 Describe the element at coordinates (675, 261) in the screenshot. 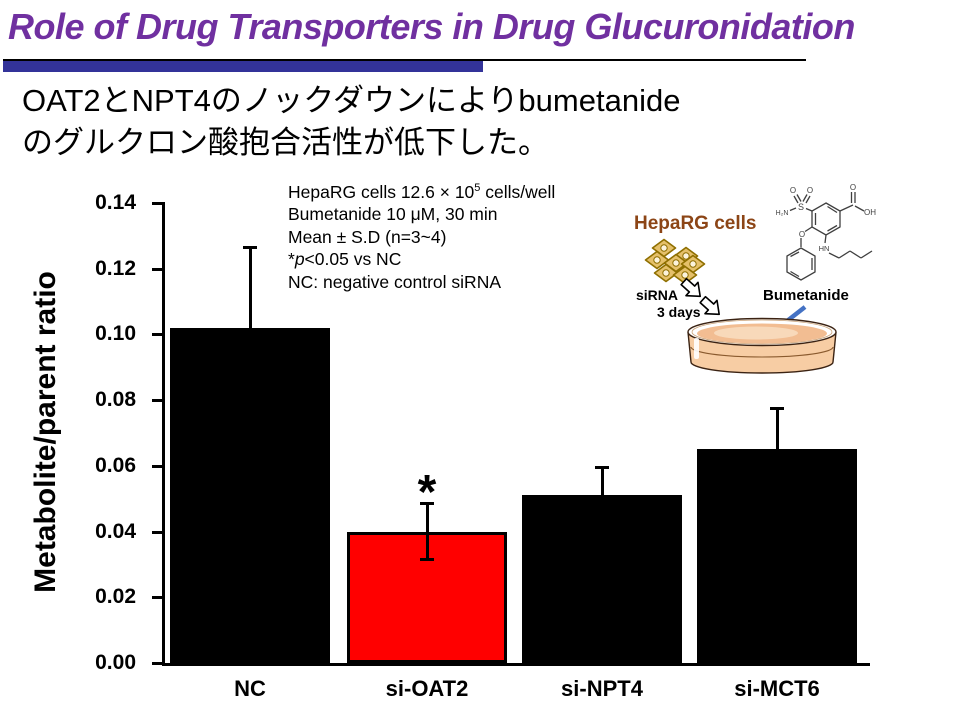

I see `heparg-cells-icon` at that location.